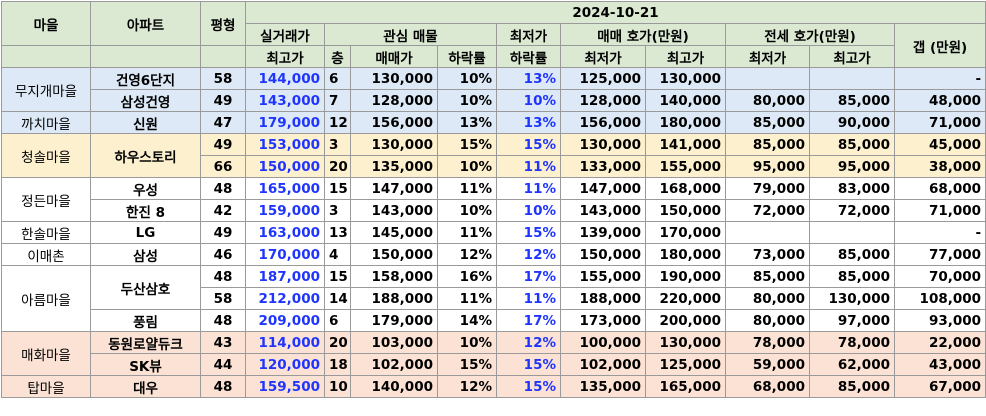  I want to click on gap-cell: 70,000, so click(939, 276).